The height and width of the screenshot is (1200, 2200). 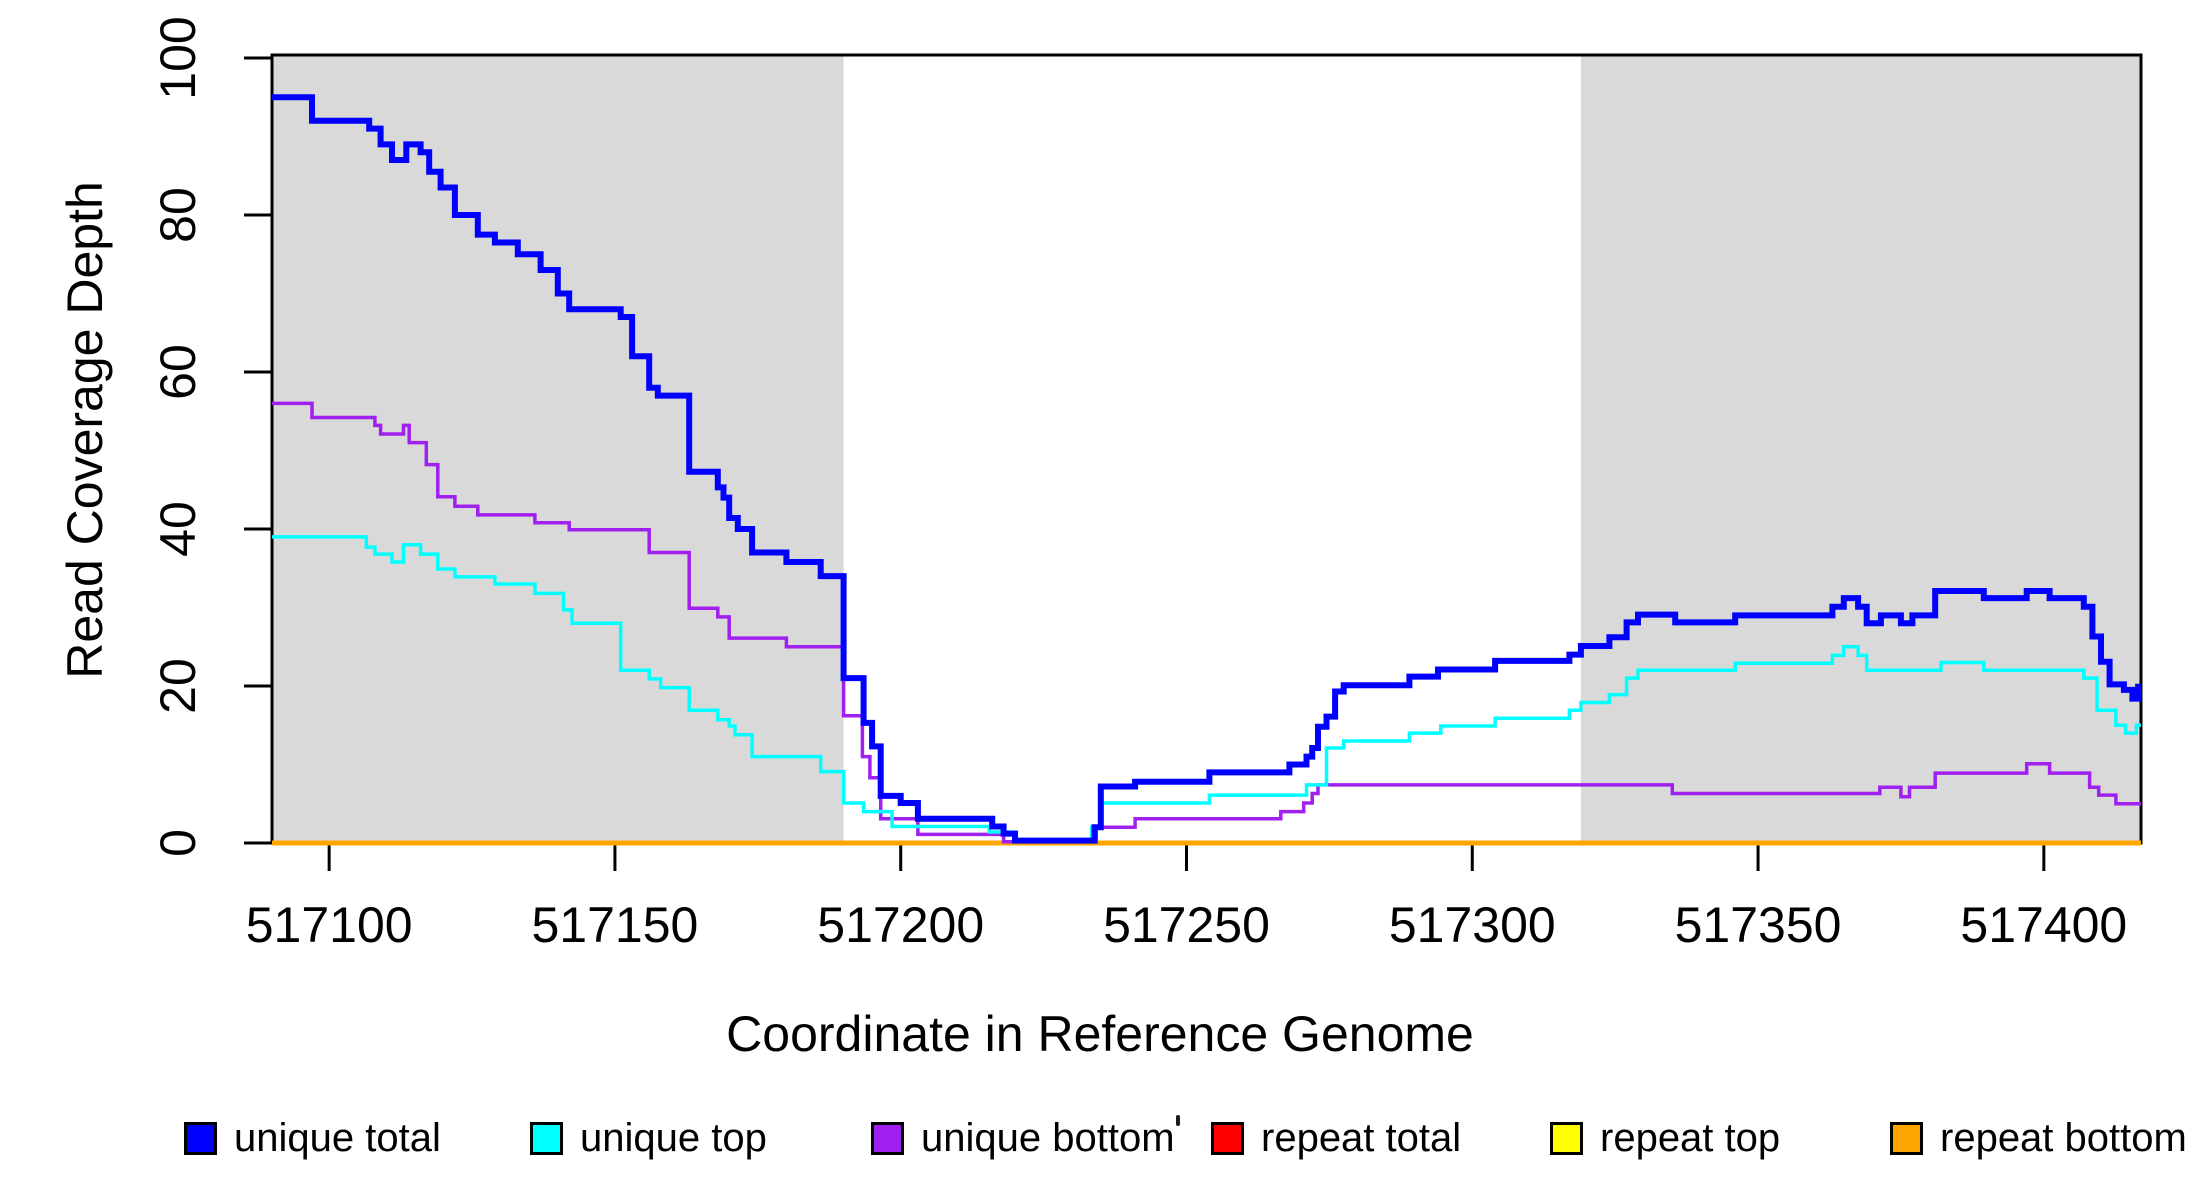 I want to click on y-axis-title: Read Coverage Depth, so click(x=85, y=430).